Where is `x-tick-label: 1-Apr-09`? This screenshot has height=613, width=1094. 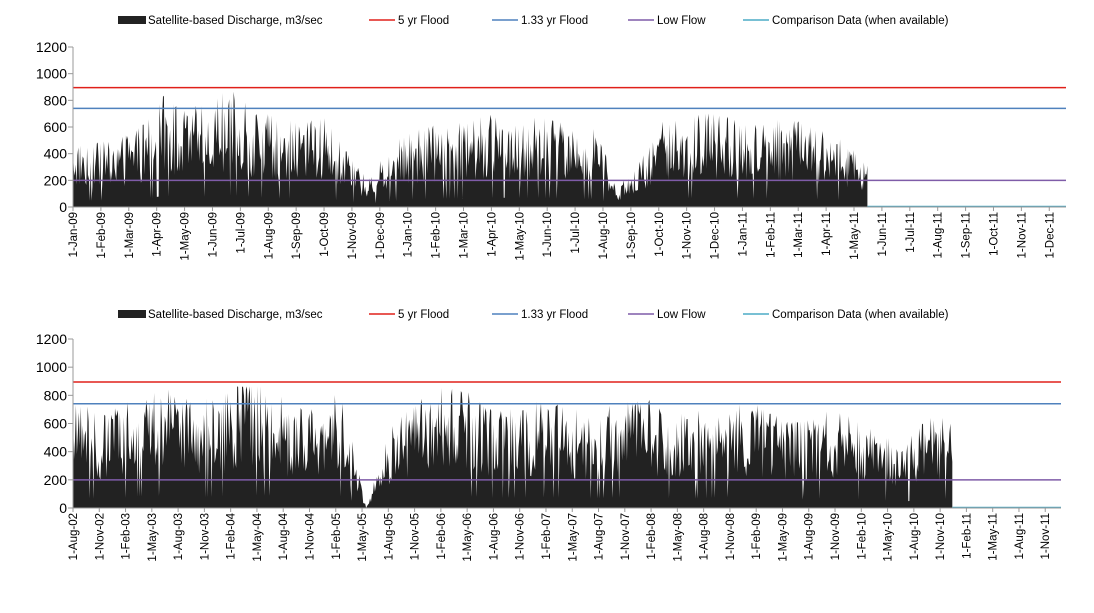
x-tick-label: 1-Apr-09 is located at coordinates (158, 234).